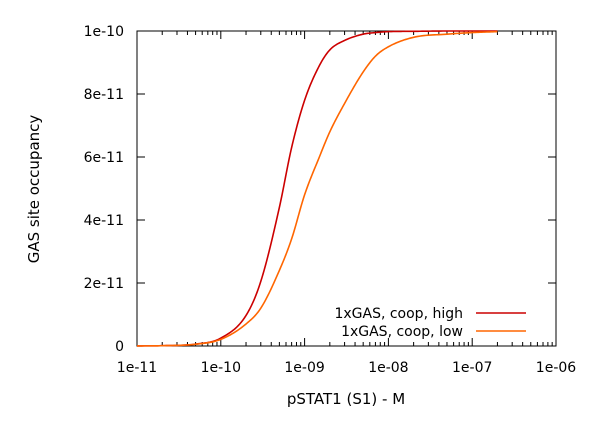 Image resolution: width=600 pixels, height=426 pixels. What do you see at coordinates (346, 399) in the screenshot?
I see `x-axis-title: pSTAT1 (S1) - M` at bounding box center [346, 399].